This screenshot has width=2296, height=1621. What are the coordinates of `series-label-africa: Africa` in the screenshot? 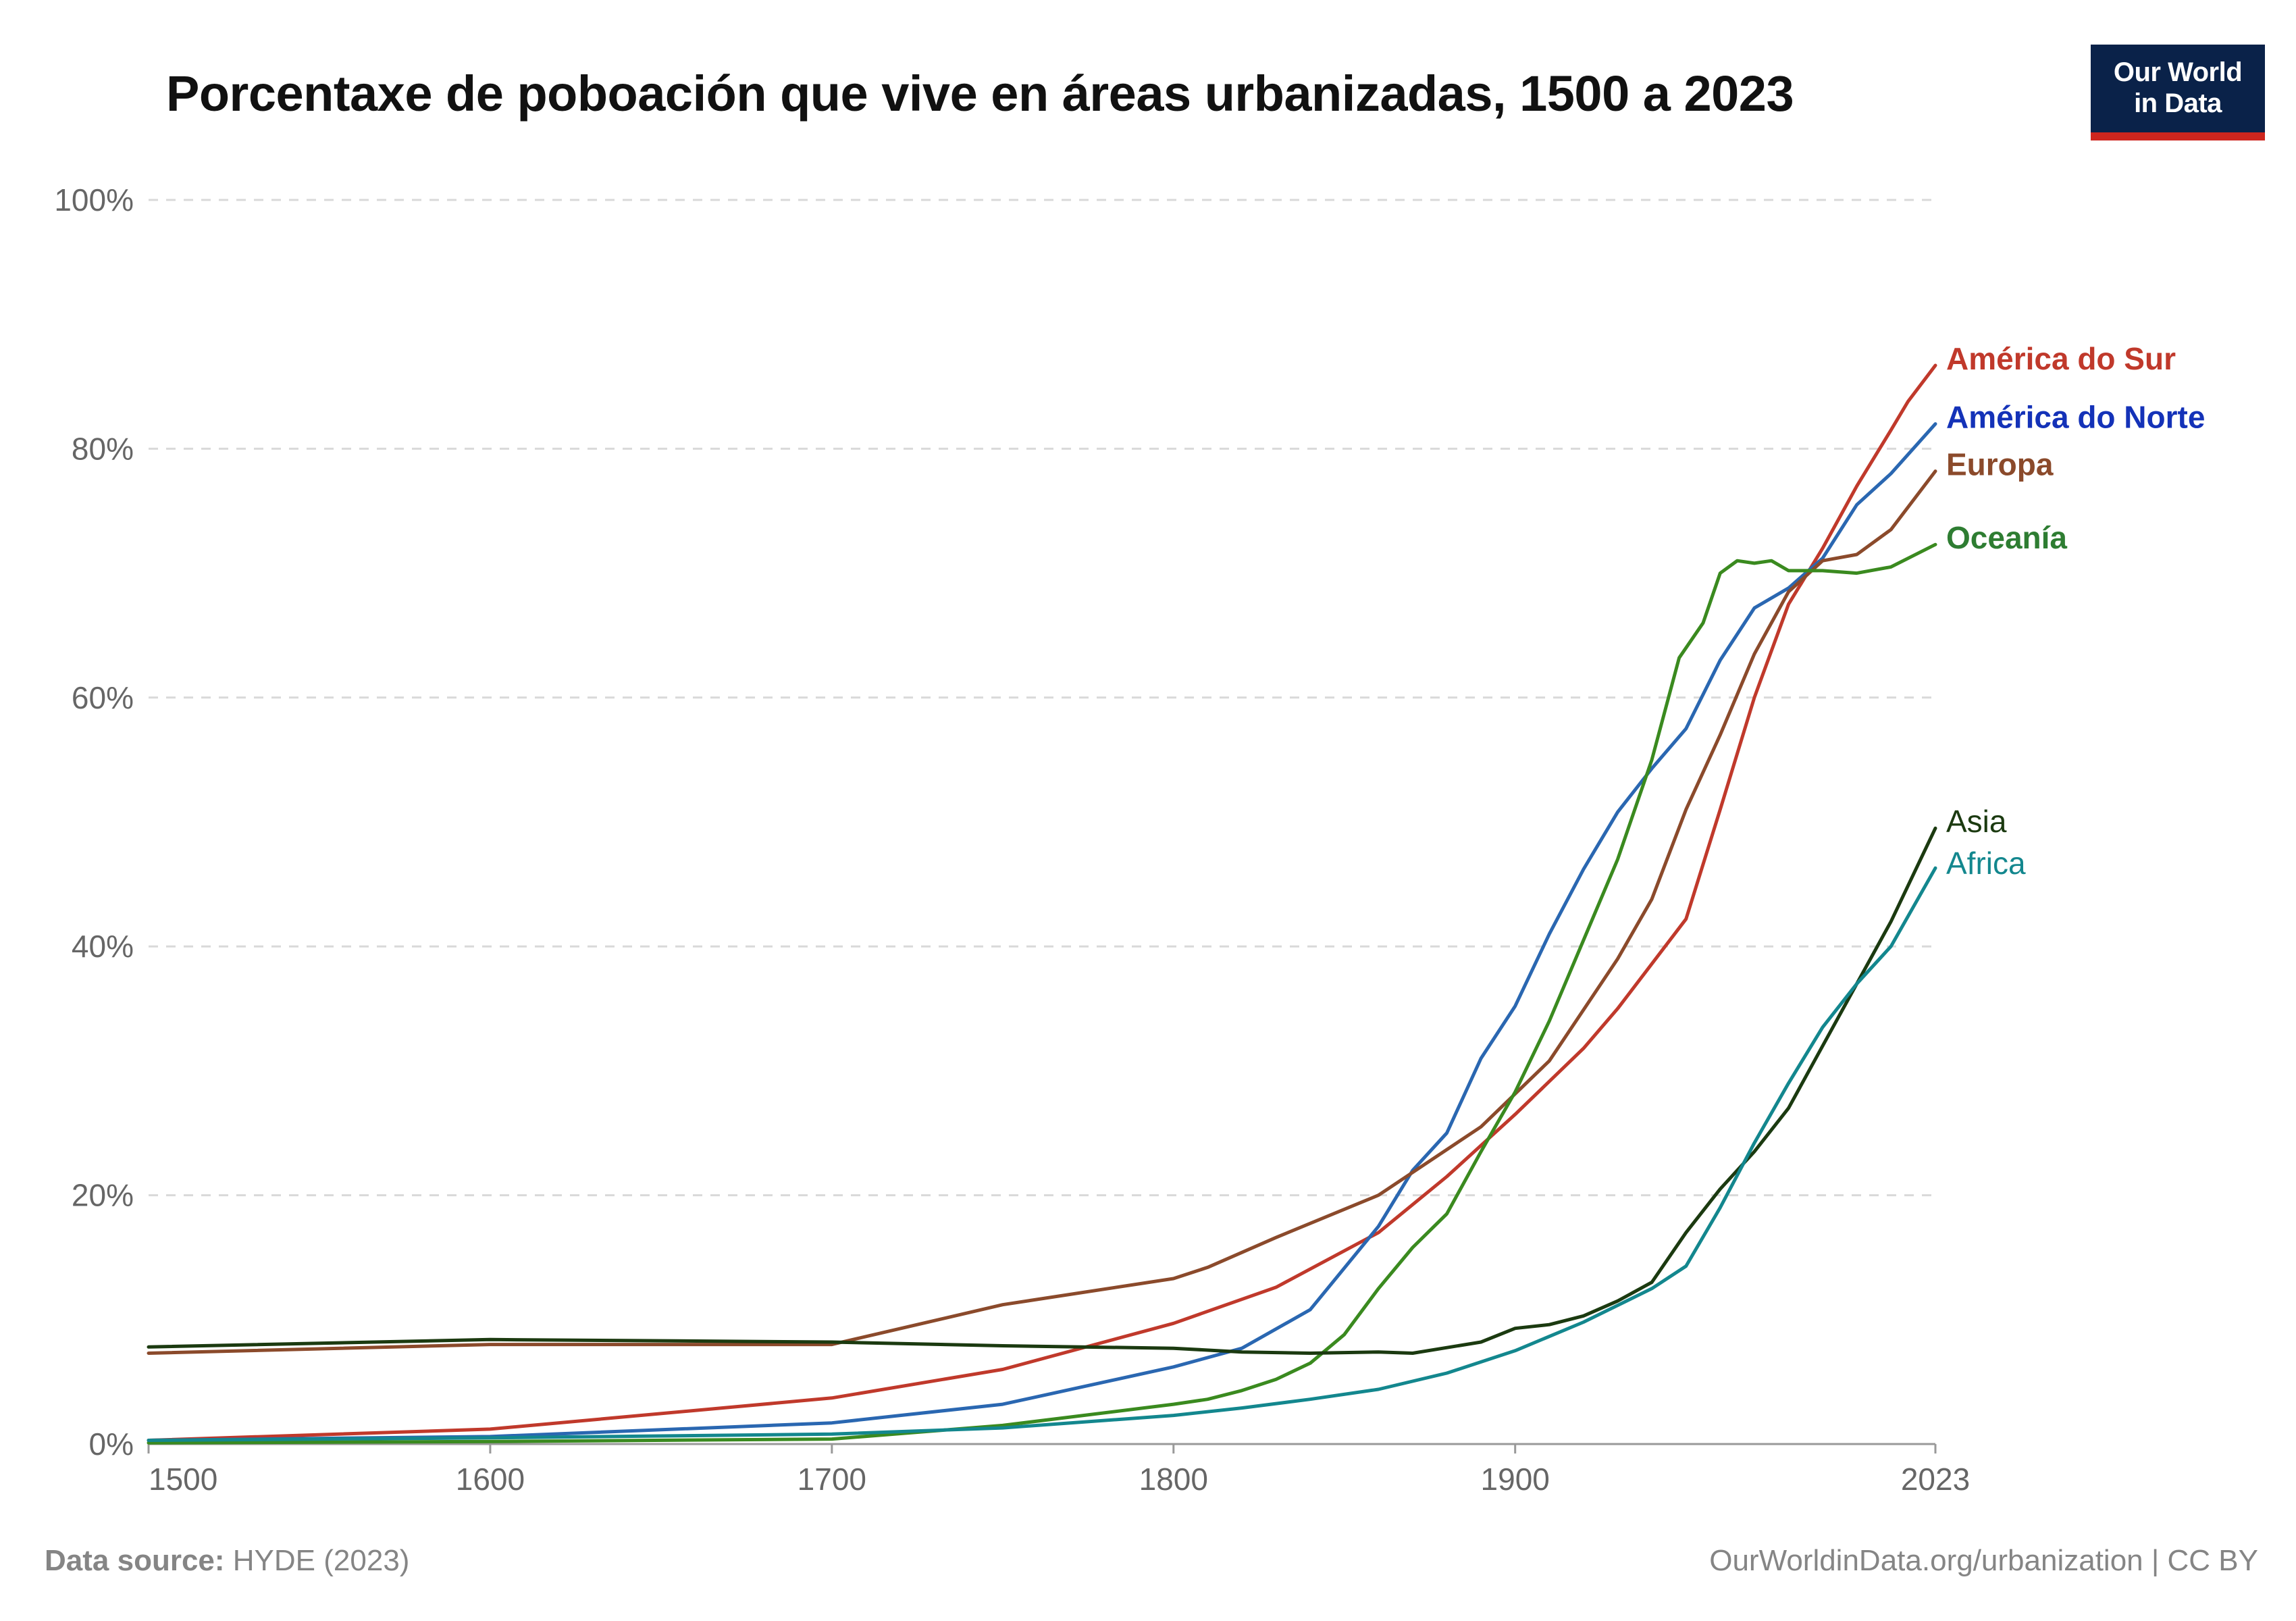 It's located at (1986, 863).